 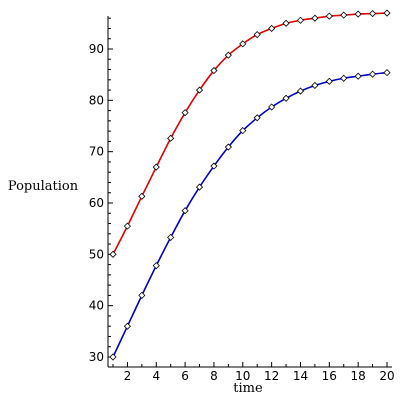 I want to click on x-tick-label: 14, so click(x=300, y=376).